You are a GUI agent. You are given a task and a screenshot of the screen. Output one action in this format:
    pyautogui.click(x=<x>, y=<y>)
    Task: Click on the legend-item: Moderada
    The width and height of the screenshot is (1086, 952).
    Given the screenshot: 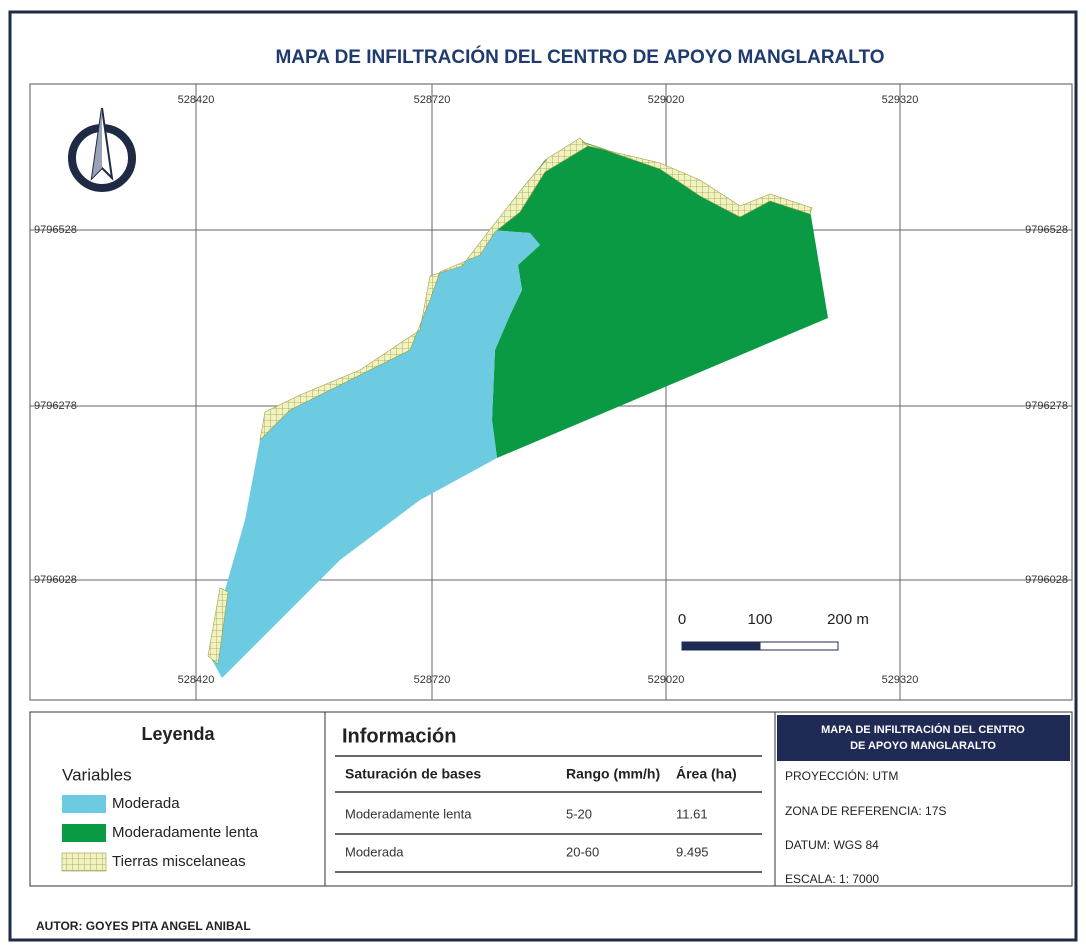 What is the action you would take?
    pyautogui.click(x=146, y=803)
    